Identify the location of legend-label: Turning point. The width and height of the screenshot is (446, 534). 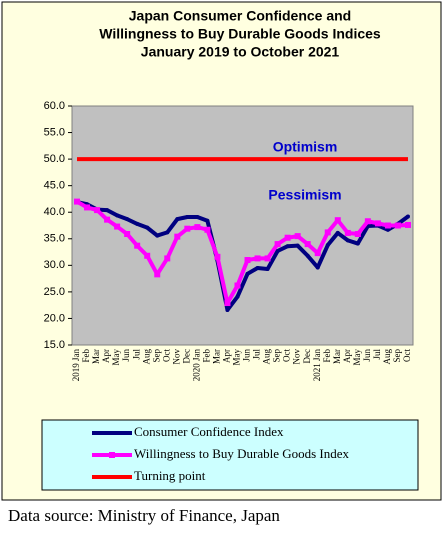
(170, 475).